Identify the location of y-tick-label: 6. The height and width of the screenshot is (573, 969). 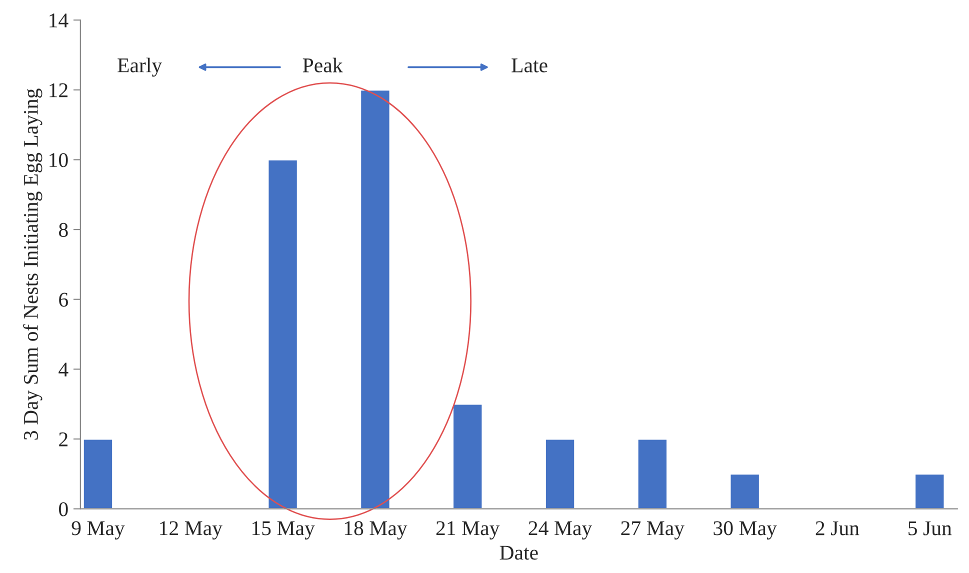
(63, 299).